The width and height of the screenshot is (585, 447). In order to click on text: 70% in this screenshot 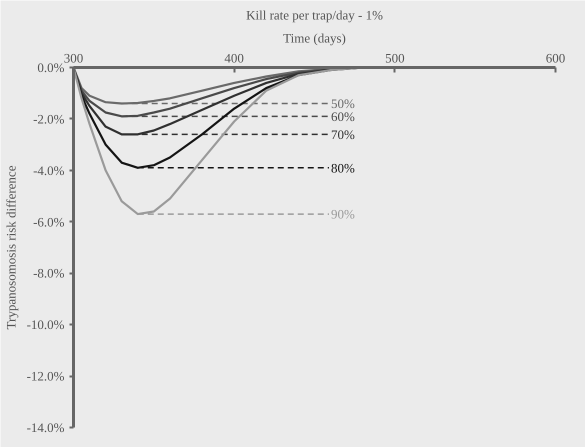, I will do `click(342, 134)`.